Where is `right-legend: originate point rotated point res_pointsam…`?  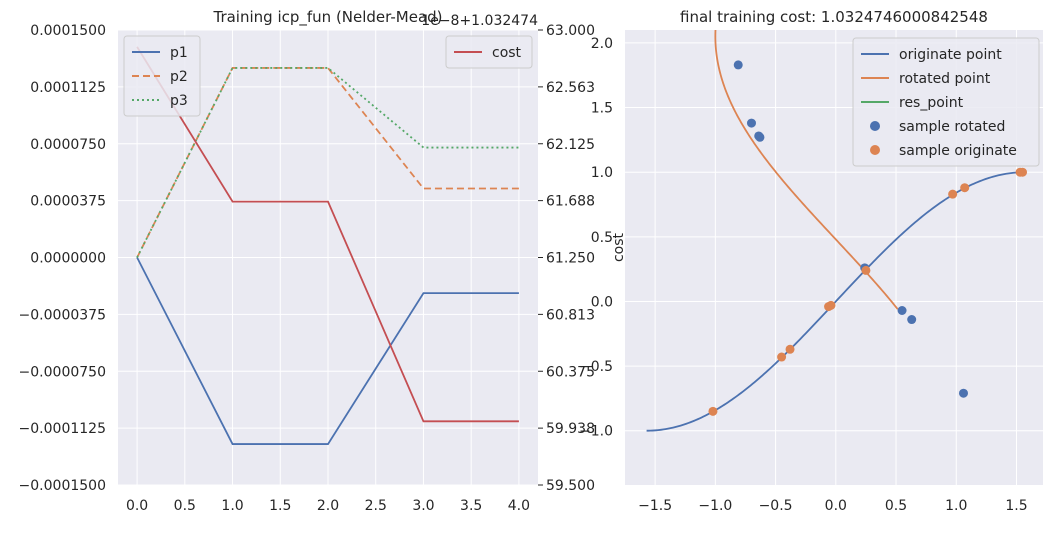 right-legend: originate point rotated point res_pointsam… is located at coordinates (946, 102).